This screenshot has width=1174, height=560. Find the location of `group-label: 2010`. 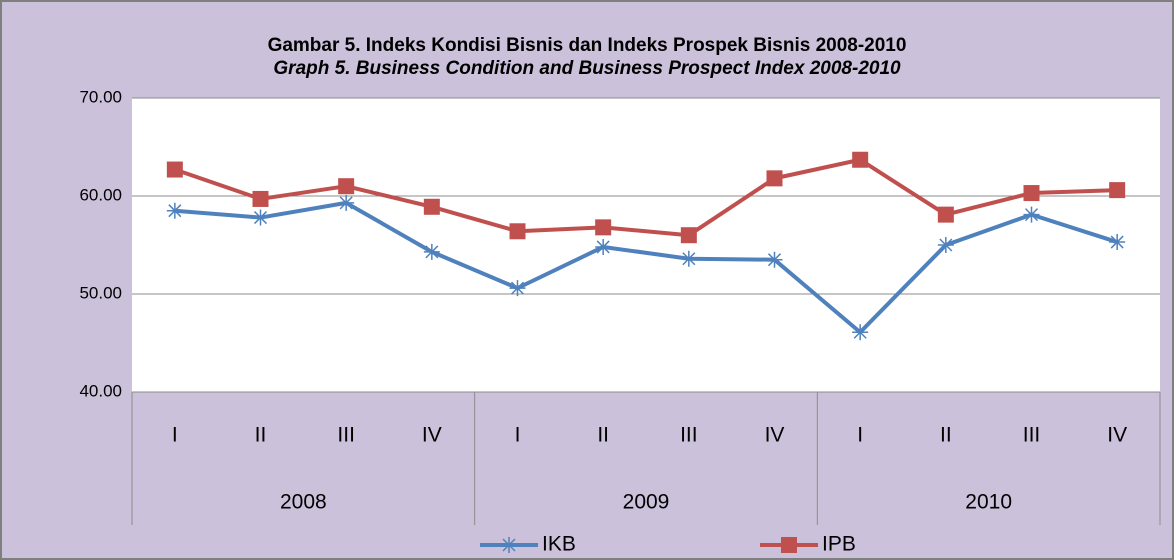

group-label: 2010 is located at coordinates (988, 502).